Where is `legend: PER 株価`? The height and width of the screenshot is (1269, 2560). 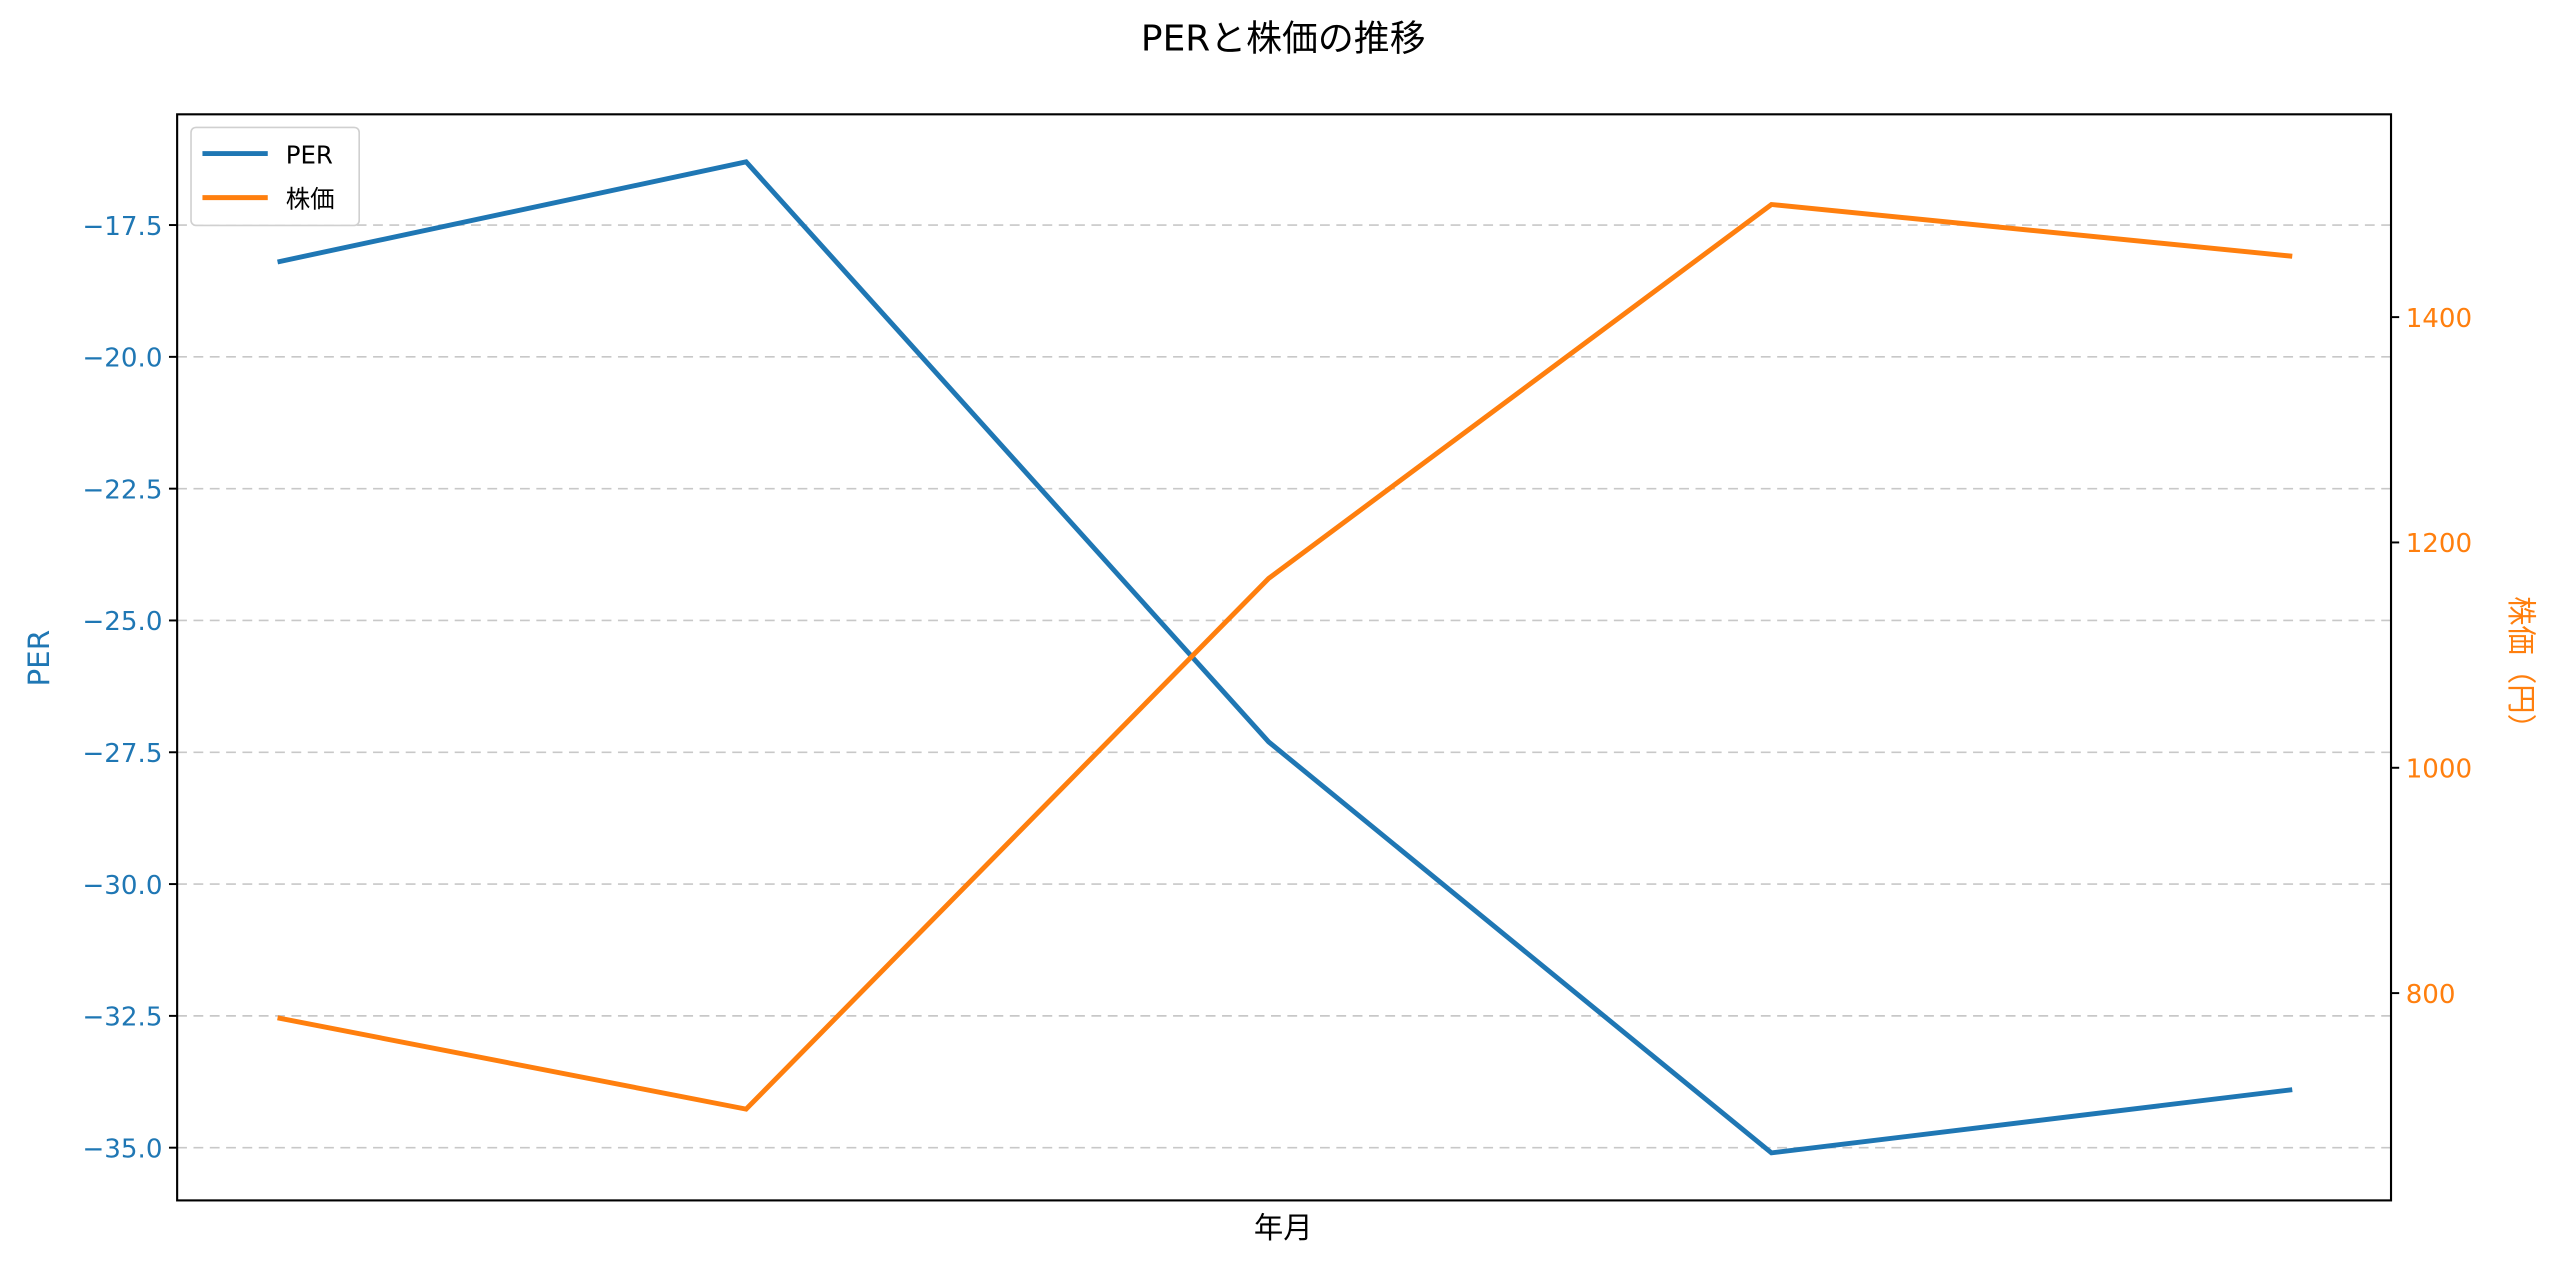 legend: PER 株価 is located at coordinates (275, 176).